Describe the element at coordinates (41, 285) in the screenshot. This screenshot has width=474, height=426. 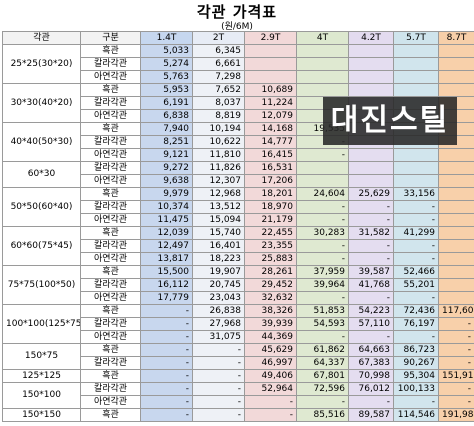
I see `size-cell: 75*75(100*50)` at that location.